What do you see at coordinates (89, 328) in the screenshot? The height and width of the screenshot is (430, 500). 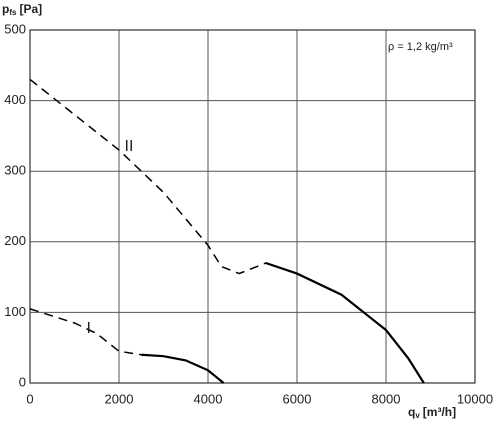 I see `curve-label: I` at bounding box center [89, 328].